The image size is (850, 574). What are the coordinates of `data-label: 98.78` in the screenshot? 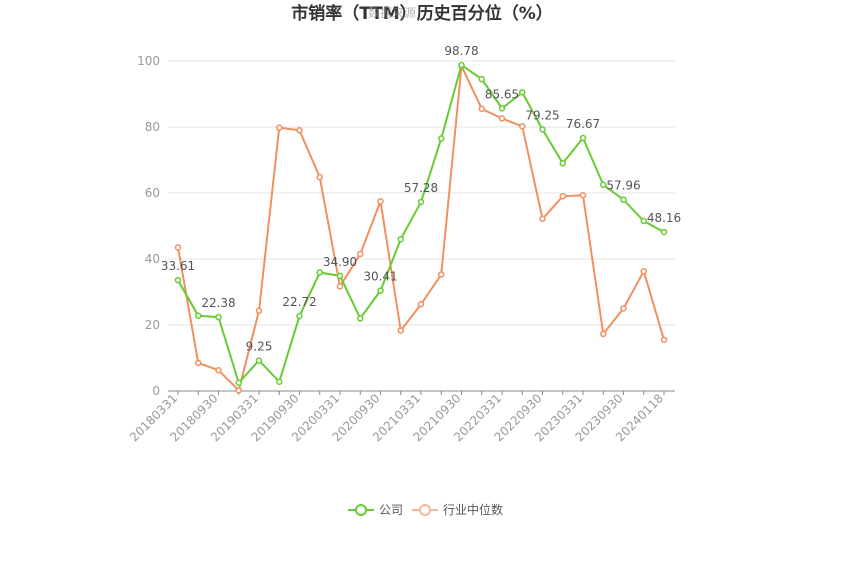 It's located at (461, 51).